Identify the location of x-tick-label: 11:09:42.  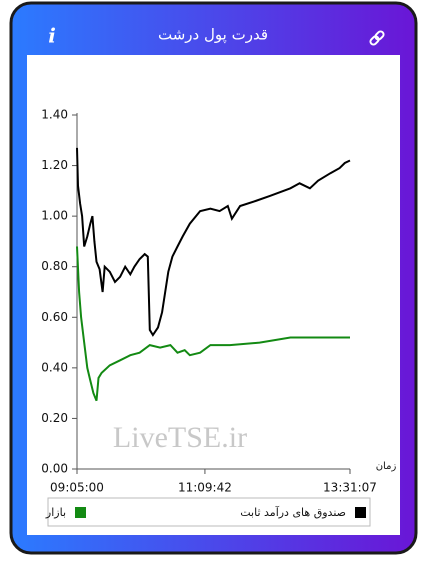
(205, 488).